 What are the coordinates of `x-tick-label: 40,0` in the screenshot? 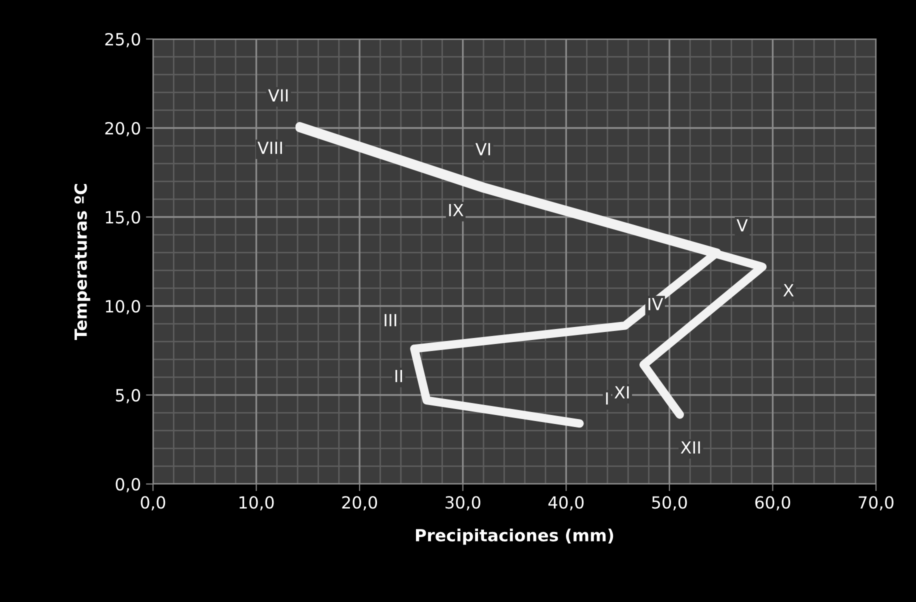 It's located at (566, 503).